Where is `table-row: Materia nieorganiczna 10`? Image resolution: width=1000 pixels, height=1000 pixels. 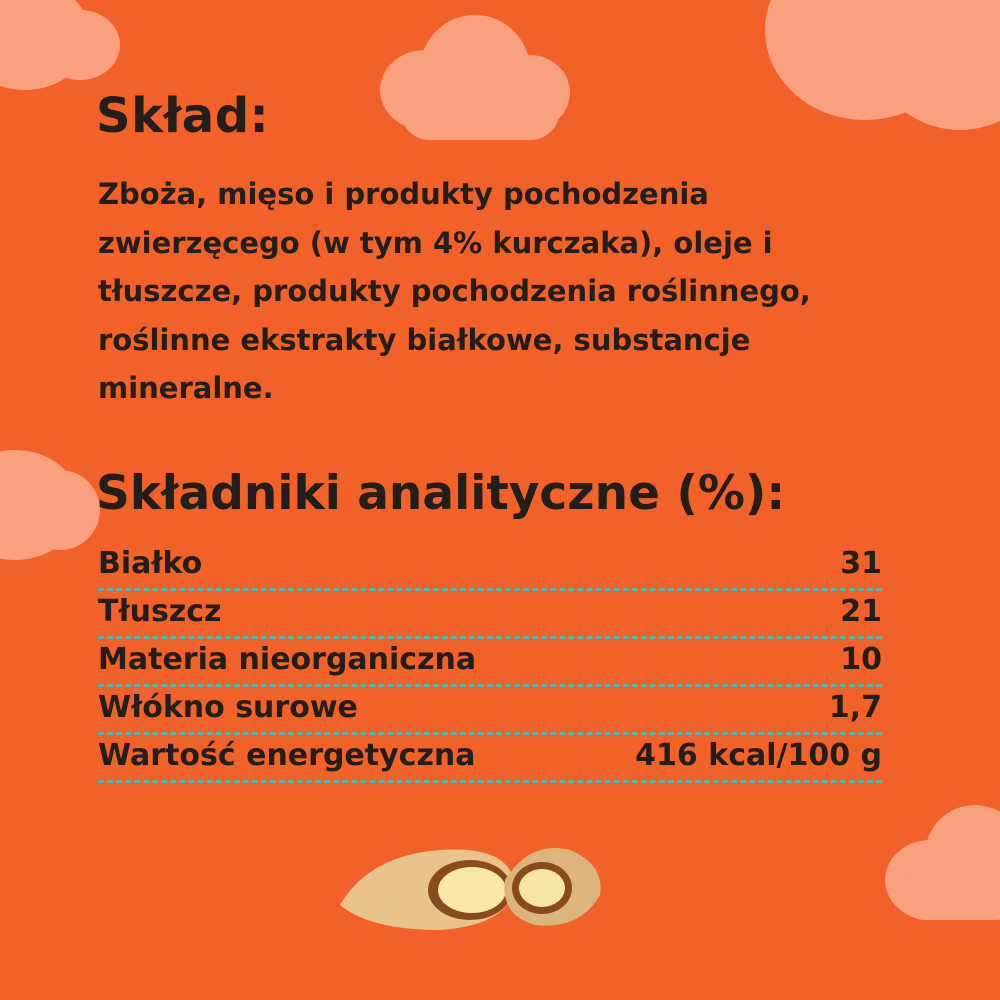 table-row: Materia nieorganiczna 10 is located at coordinates (490, 663).